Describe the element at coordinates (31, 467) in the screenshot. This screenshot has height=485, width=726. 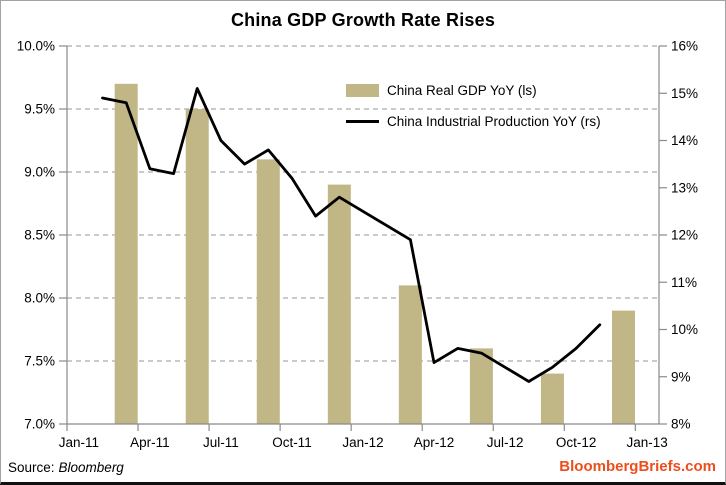
I see `source-prefix: Source:` at that location.